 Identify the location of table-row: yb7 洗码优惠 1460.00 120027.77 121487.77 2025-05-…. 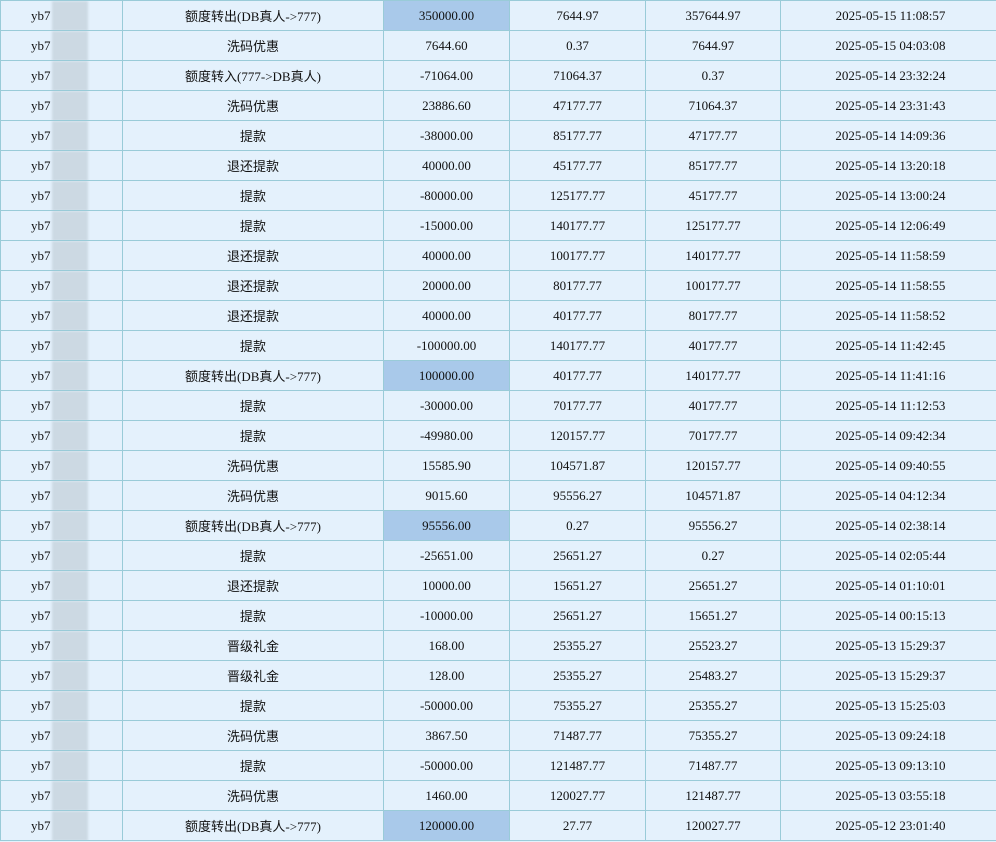
(498, 795).